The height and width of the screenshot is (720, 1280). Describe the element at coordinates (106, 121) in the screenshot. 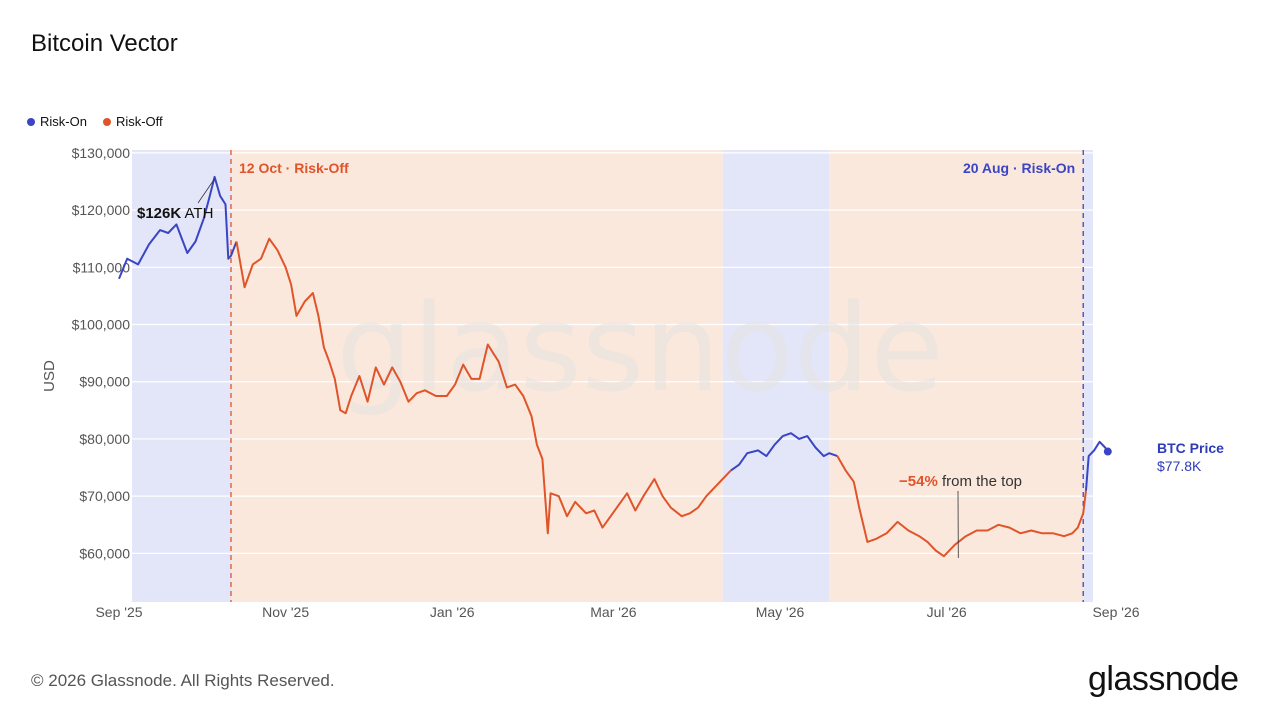

I see `legend-swatch-risk-off` at that location.